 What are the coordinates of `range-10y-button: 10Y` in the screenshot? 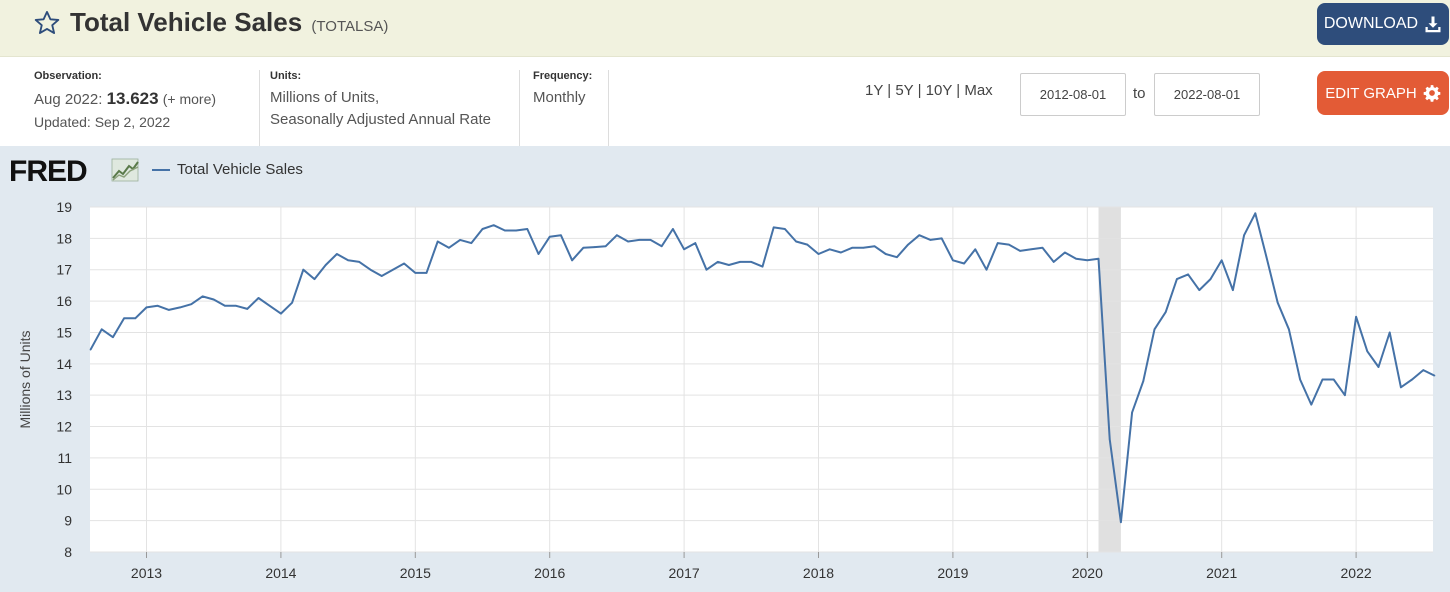 It's located at (939, 90).